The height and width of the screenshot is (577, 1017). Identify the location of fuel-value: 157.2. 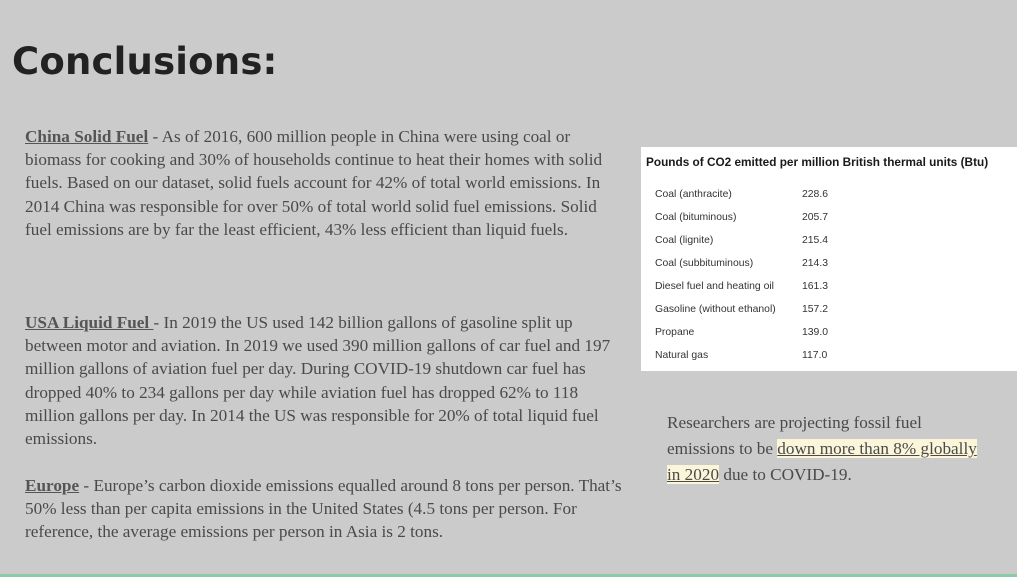
(815, 309).